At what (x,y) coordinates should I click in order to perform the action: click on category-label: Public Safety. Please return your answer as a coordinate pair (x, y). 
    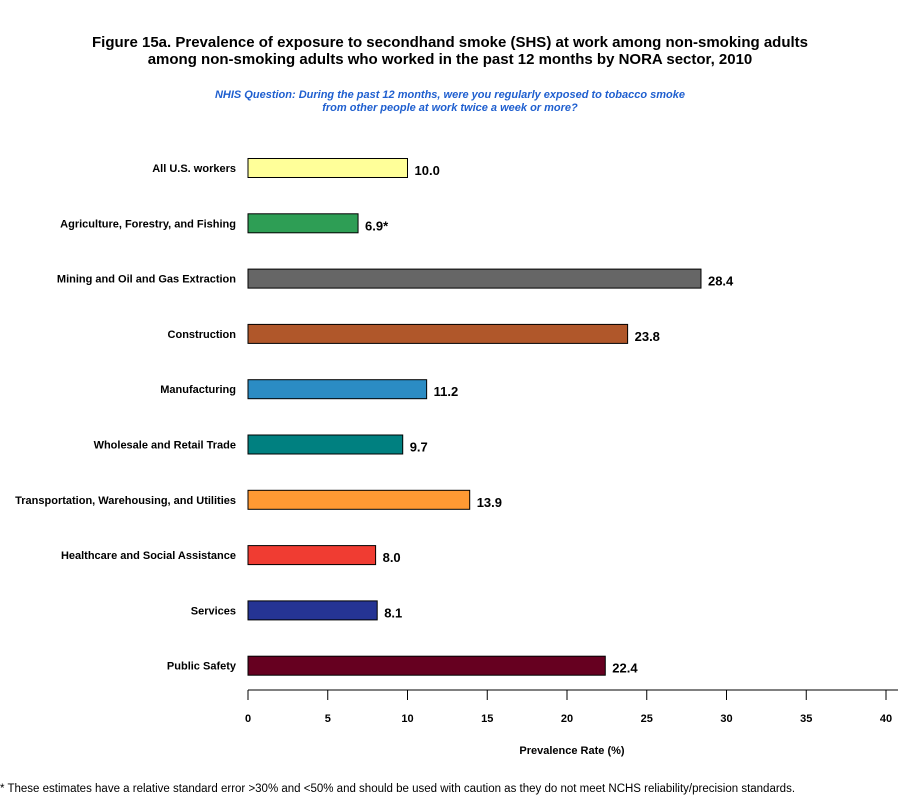
    Looking at the image, I should click on (202, 667).